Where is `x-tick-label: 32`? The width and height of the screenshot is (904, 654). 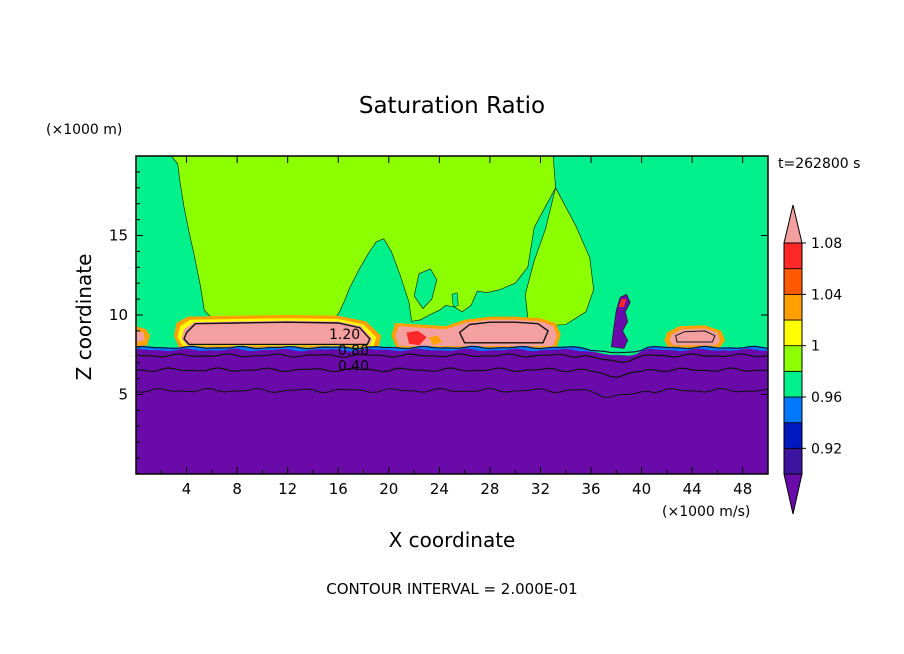 x-tick-label: 32 is located at coordinates (540, 489).